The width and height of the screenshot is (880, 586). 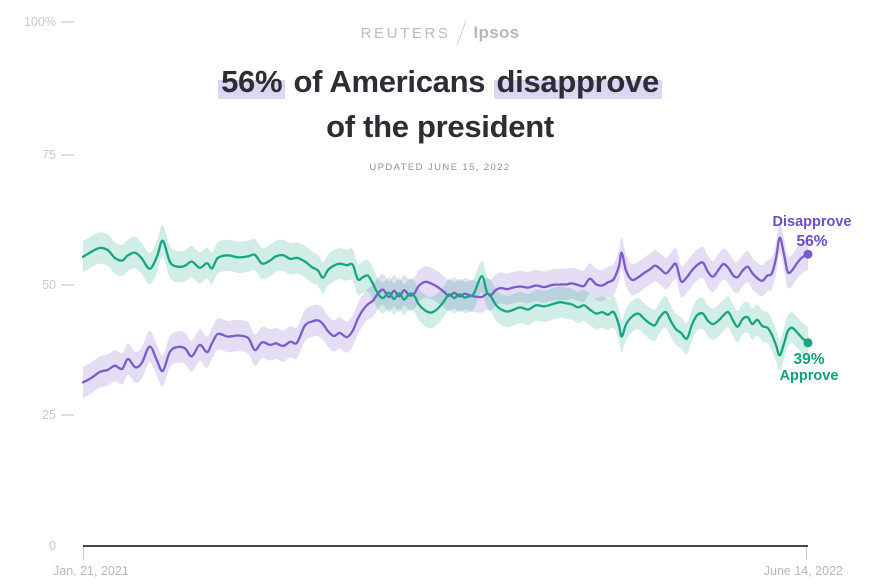 I want to click on x-axis-start-date: Jan. 21, 2021, so click(x=91, y=571).